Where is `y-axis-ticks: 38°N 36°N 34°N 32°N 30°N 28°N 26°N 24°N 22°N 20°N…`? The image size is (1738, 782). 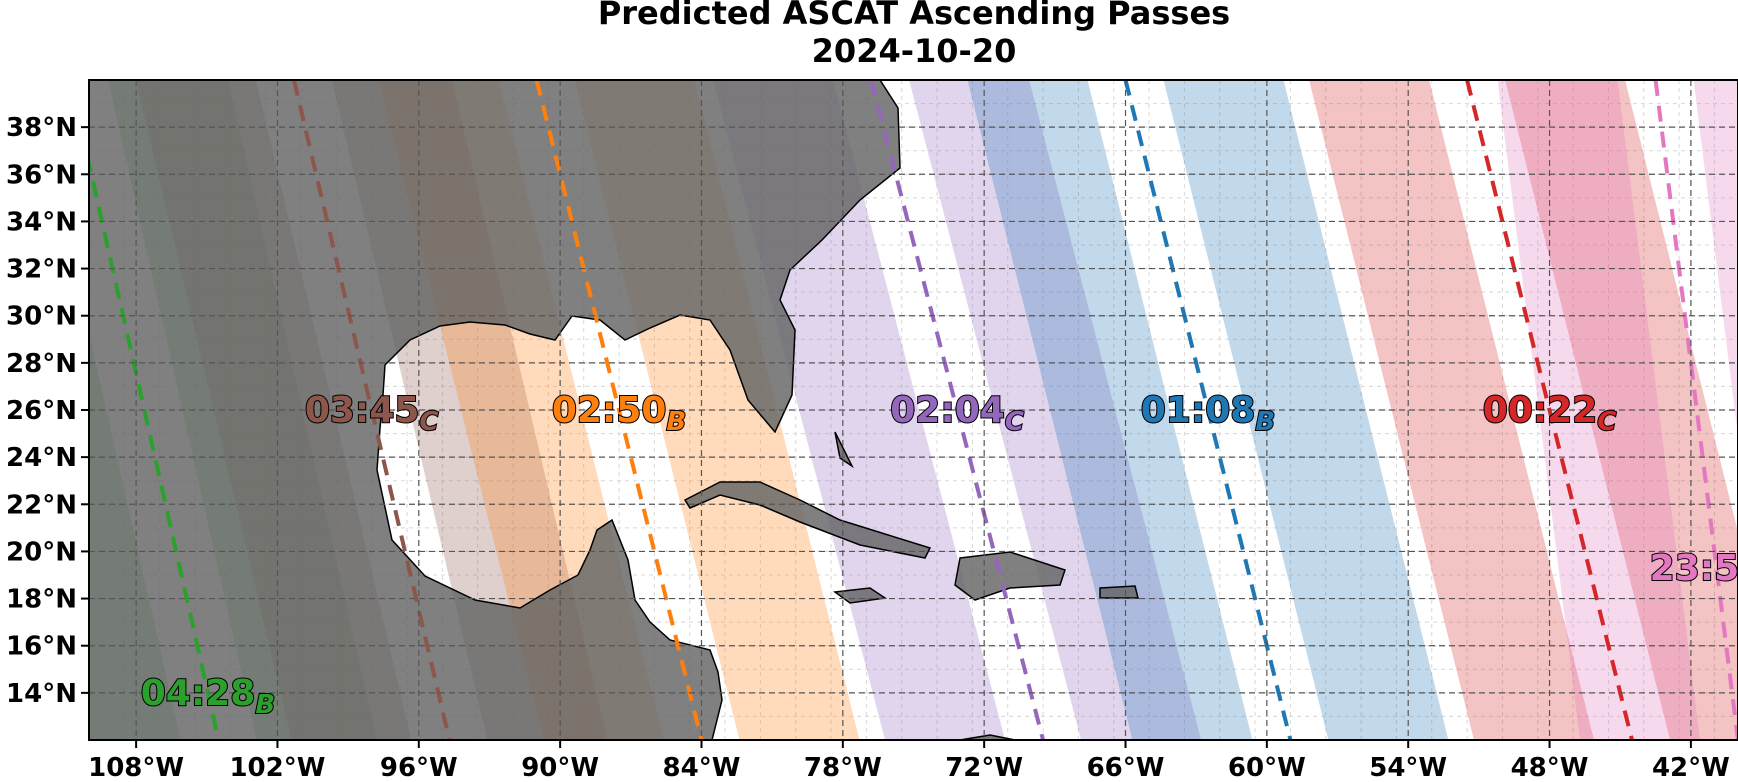 y-axis-ticks: 38°N 36°N 34°N 32°N 30°N 28°N 26°N 24°N 22°N 20°N… is located at coordinates (47, 411).